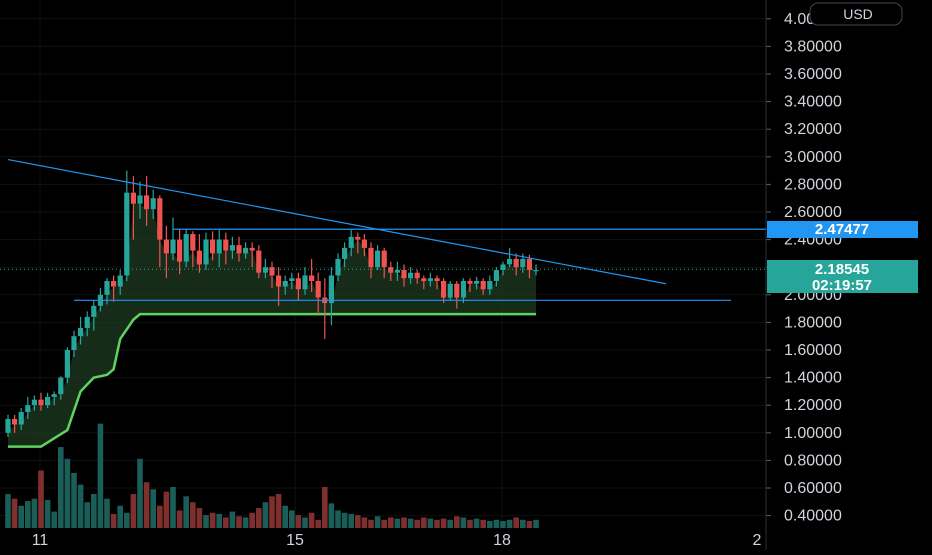 Image resolution: width=932 pixels, height=555 pixels. What do you see at coordinates (502, 540) in the screenshot?
I see `x-tick-label: 18` at bounding box center [502, 540].